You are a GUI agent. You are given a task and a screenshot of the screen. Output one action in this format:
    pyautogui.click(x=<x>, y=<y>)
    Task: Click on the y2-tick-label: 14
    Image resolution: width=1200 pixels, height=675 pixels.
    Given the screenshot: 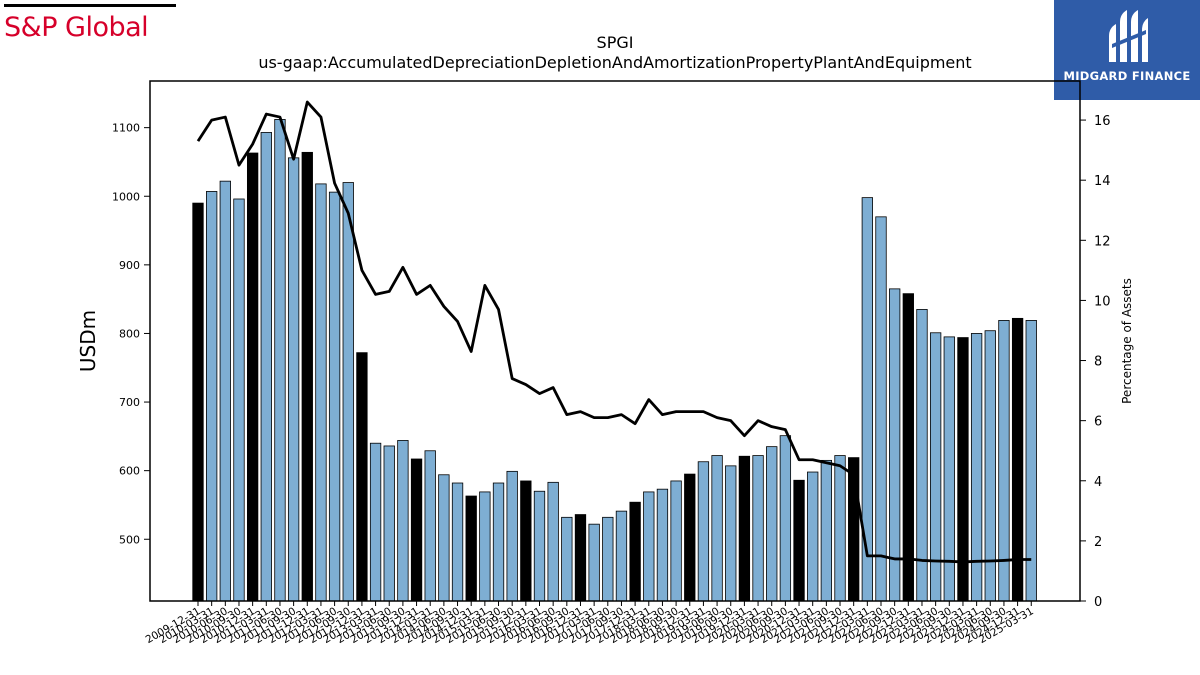 What is the action you would take?
    pyautogui.click(x=1102, y=181)
    